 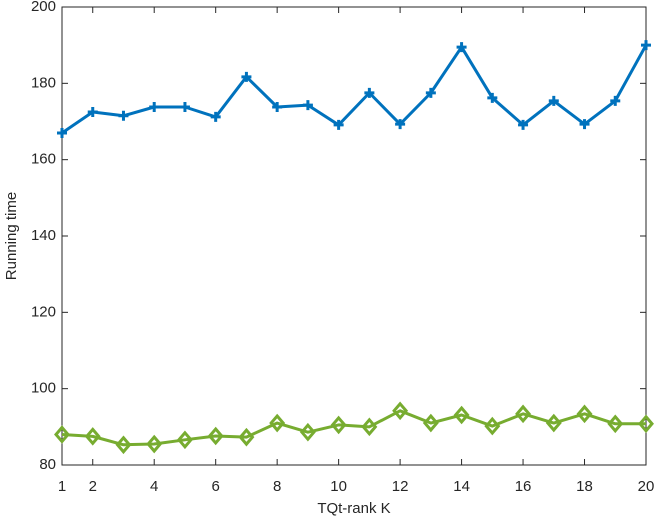 What do you see at coordinates (62, 486) in the screenshot?
I see `x-tick-label: 1` at bounding box center [62, 486].